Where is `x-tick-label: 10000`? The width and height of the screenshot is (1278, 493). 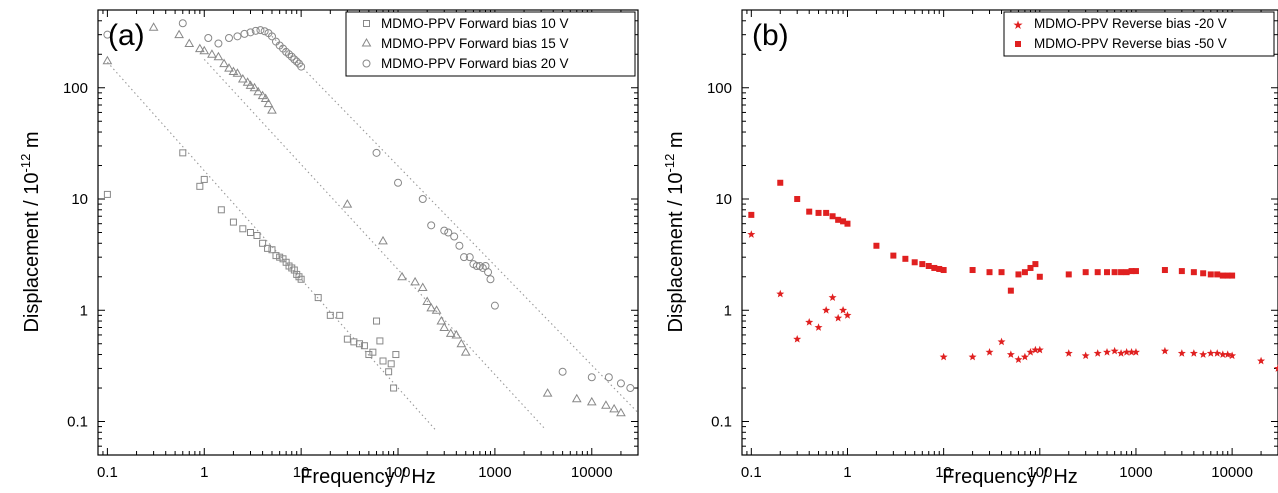
x-tick-label: 10000 is located at coordinates (592, 472).